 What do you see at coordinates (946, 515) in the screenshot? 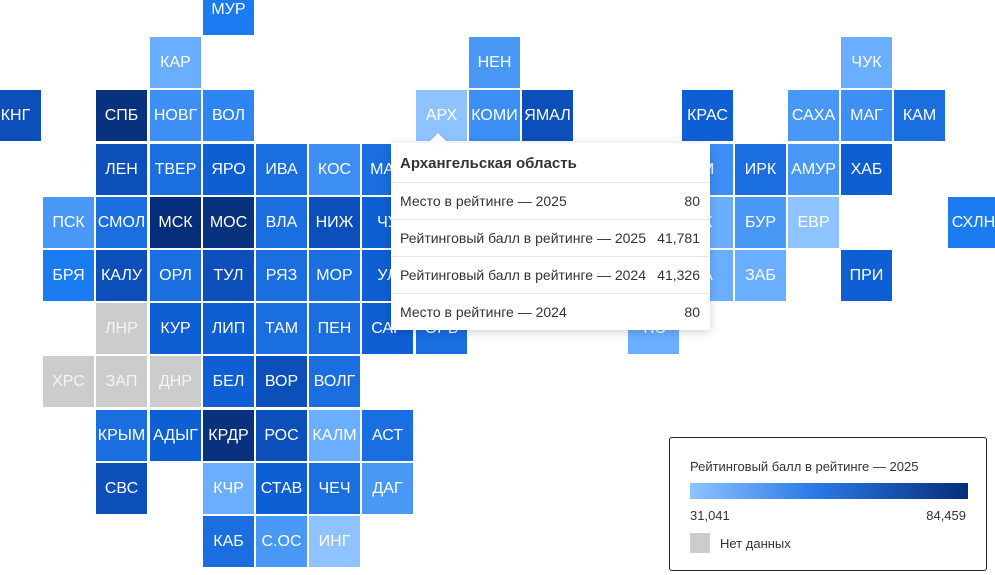
I see `legend-max-value: 84,459` at bounding box center [946, 515].